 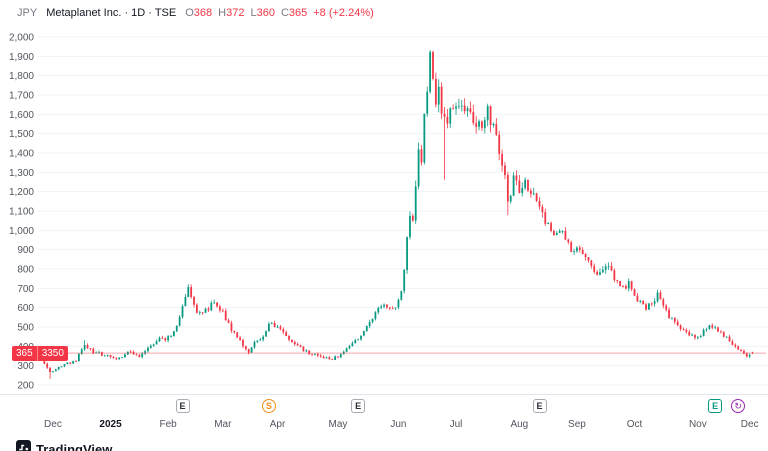 I want to click on y-axis-label: 1,200, so click(x=21, y=192).